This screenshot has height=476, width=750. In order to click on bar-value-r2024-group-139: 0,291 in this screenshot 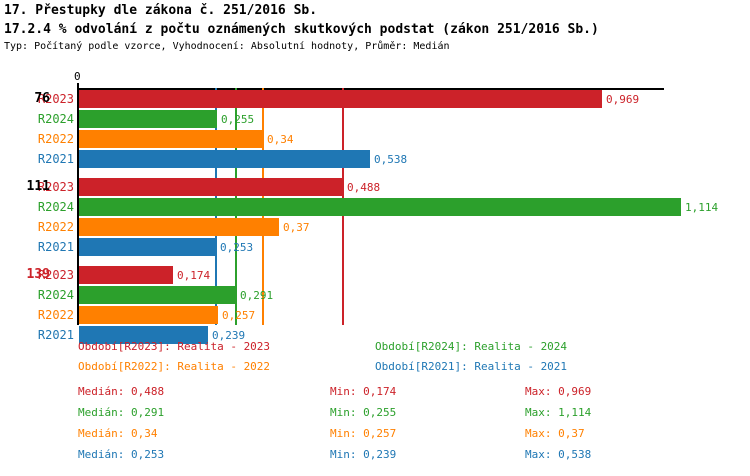, I will do `click(257, 295)`.